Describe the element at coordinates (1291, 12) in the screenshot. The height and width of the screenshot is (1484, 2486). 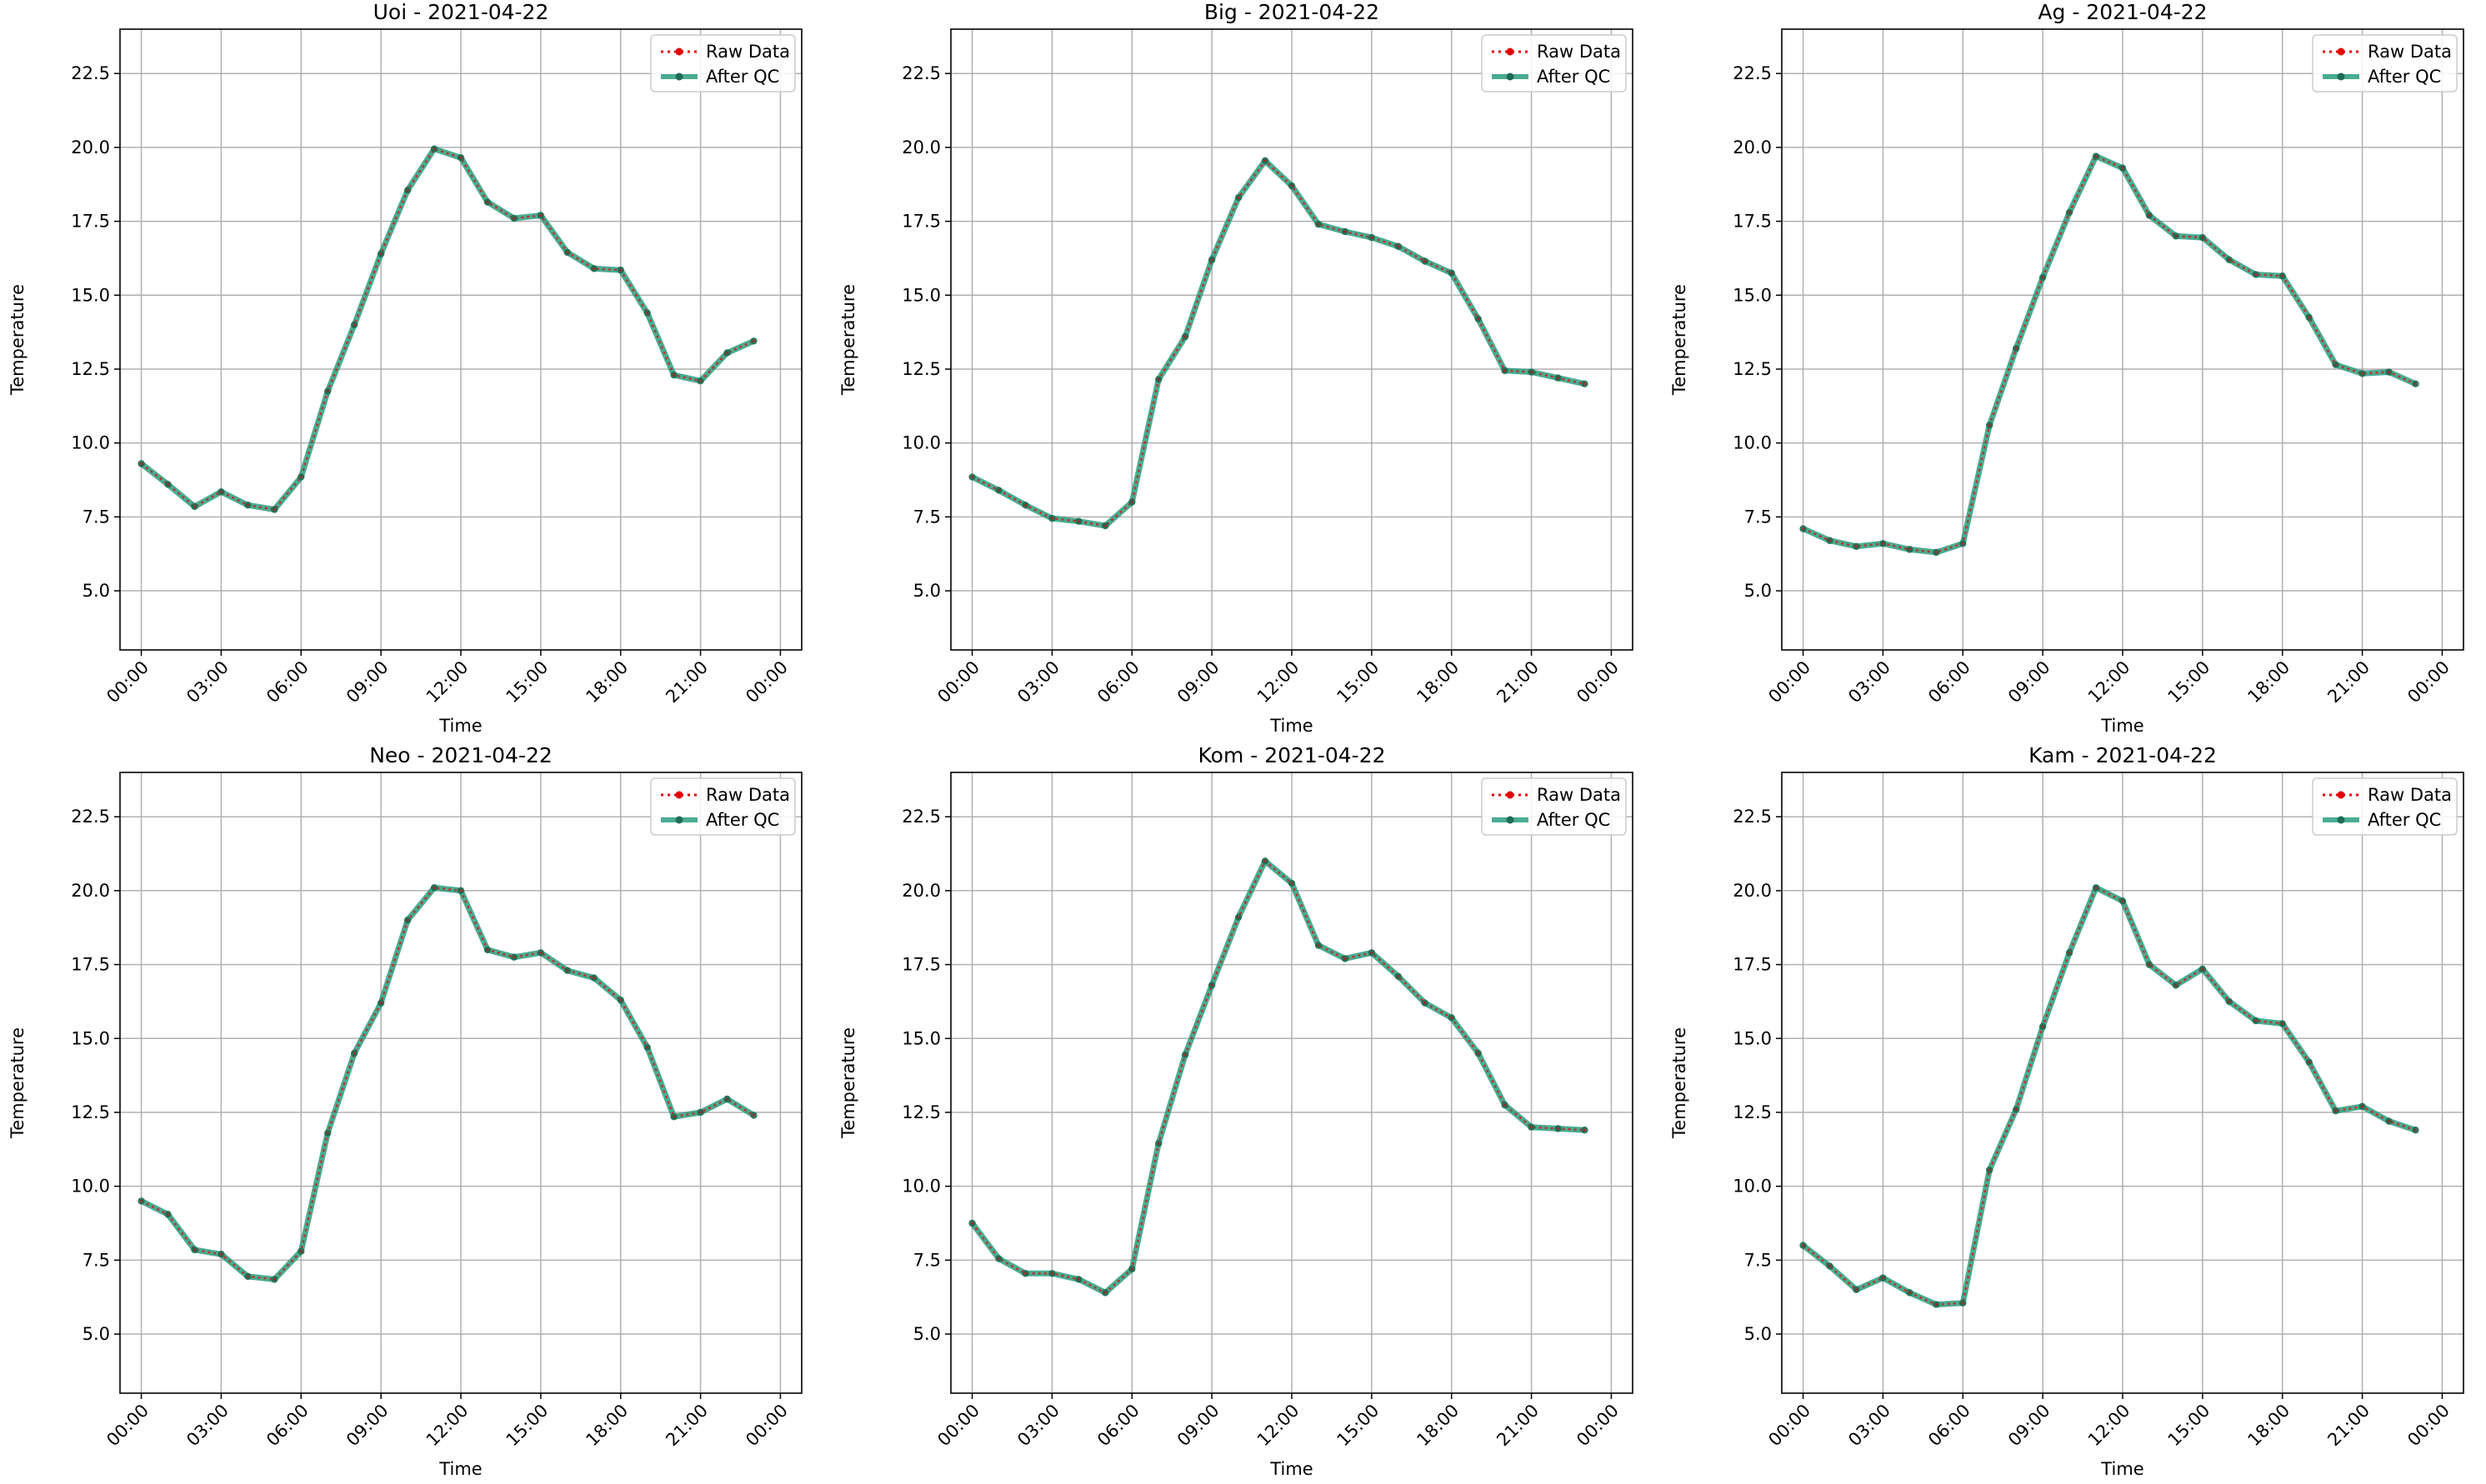
I see `subplot-title: Big - 2021-04-22` at that location.